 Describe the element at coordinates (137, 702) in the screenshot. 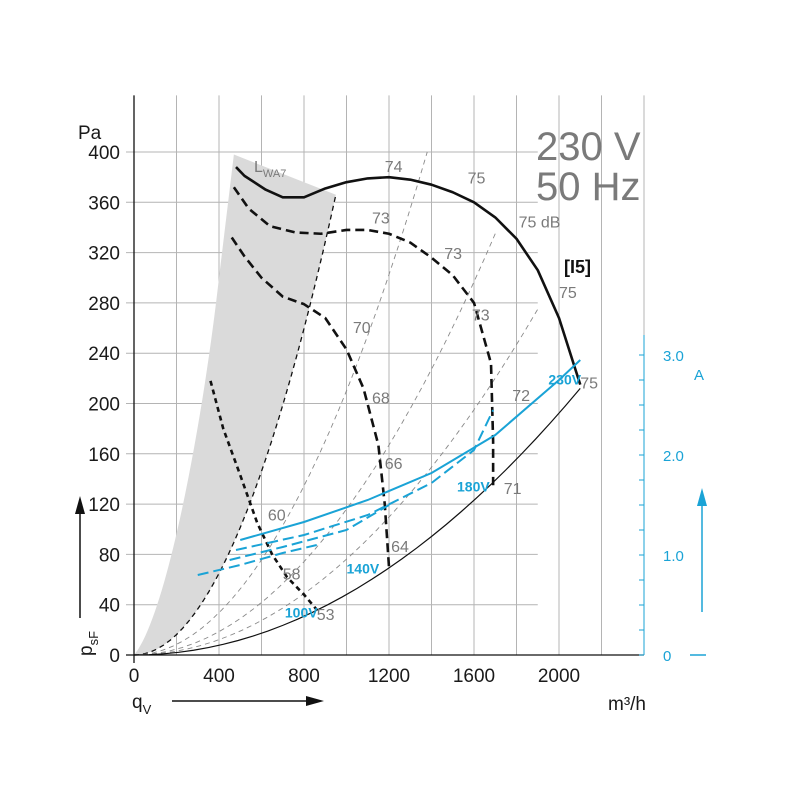

I see `x-axis-symbol-main: q` at that location.